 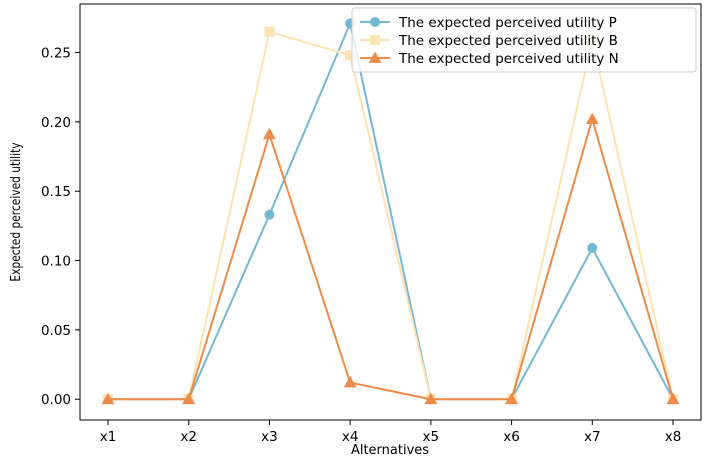 I want to click on y-tick-label: 0.00, so click(x=56, y=400).